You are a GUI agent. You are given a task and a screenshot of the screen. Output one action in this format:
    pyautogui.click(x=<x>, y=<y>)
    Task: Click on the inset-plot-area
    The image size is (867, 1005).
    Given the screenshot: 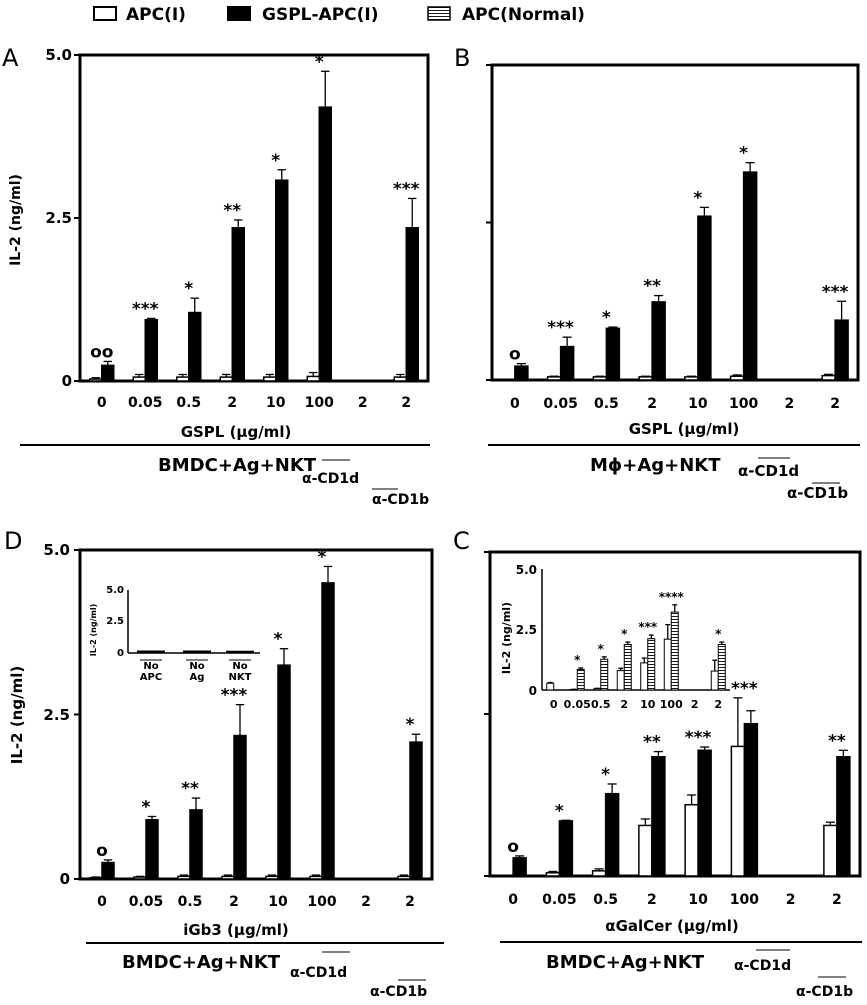 What is the action you would take?
    pyautogui.click(x=194, y=621)
    